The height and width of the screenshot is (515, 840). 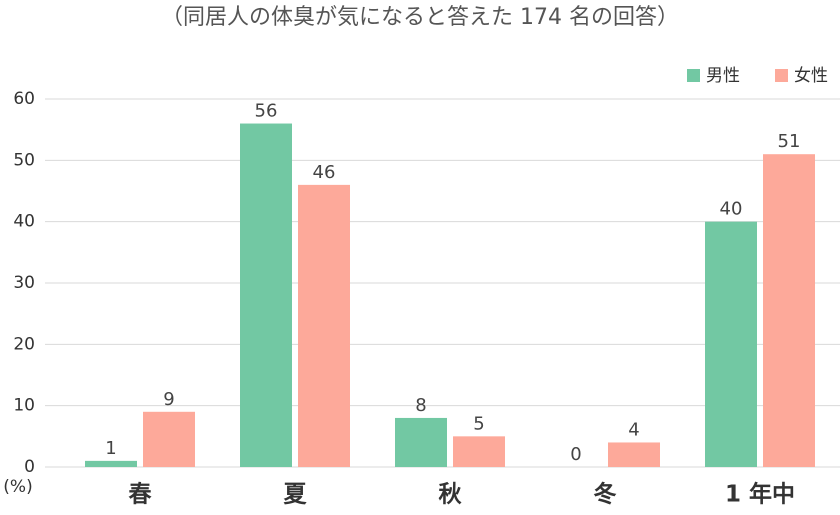 What do you see at coordinates (811, 76) in the screenshot?
I see `legend-label: 女性` at bounding box center [811, 76].